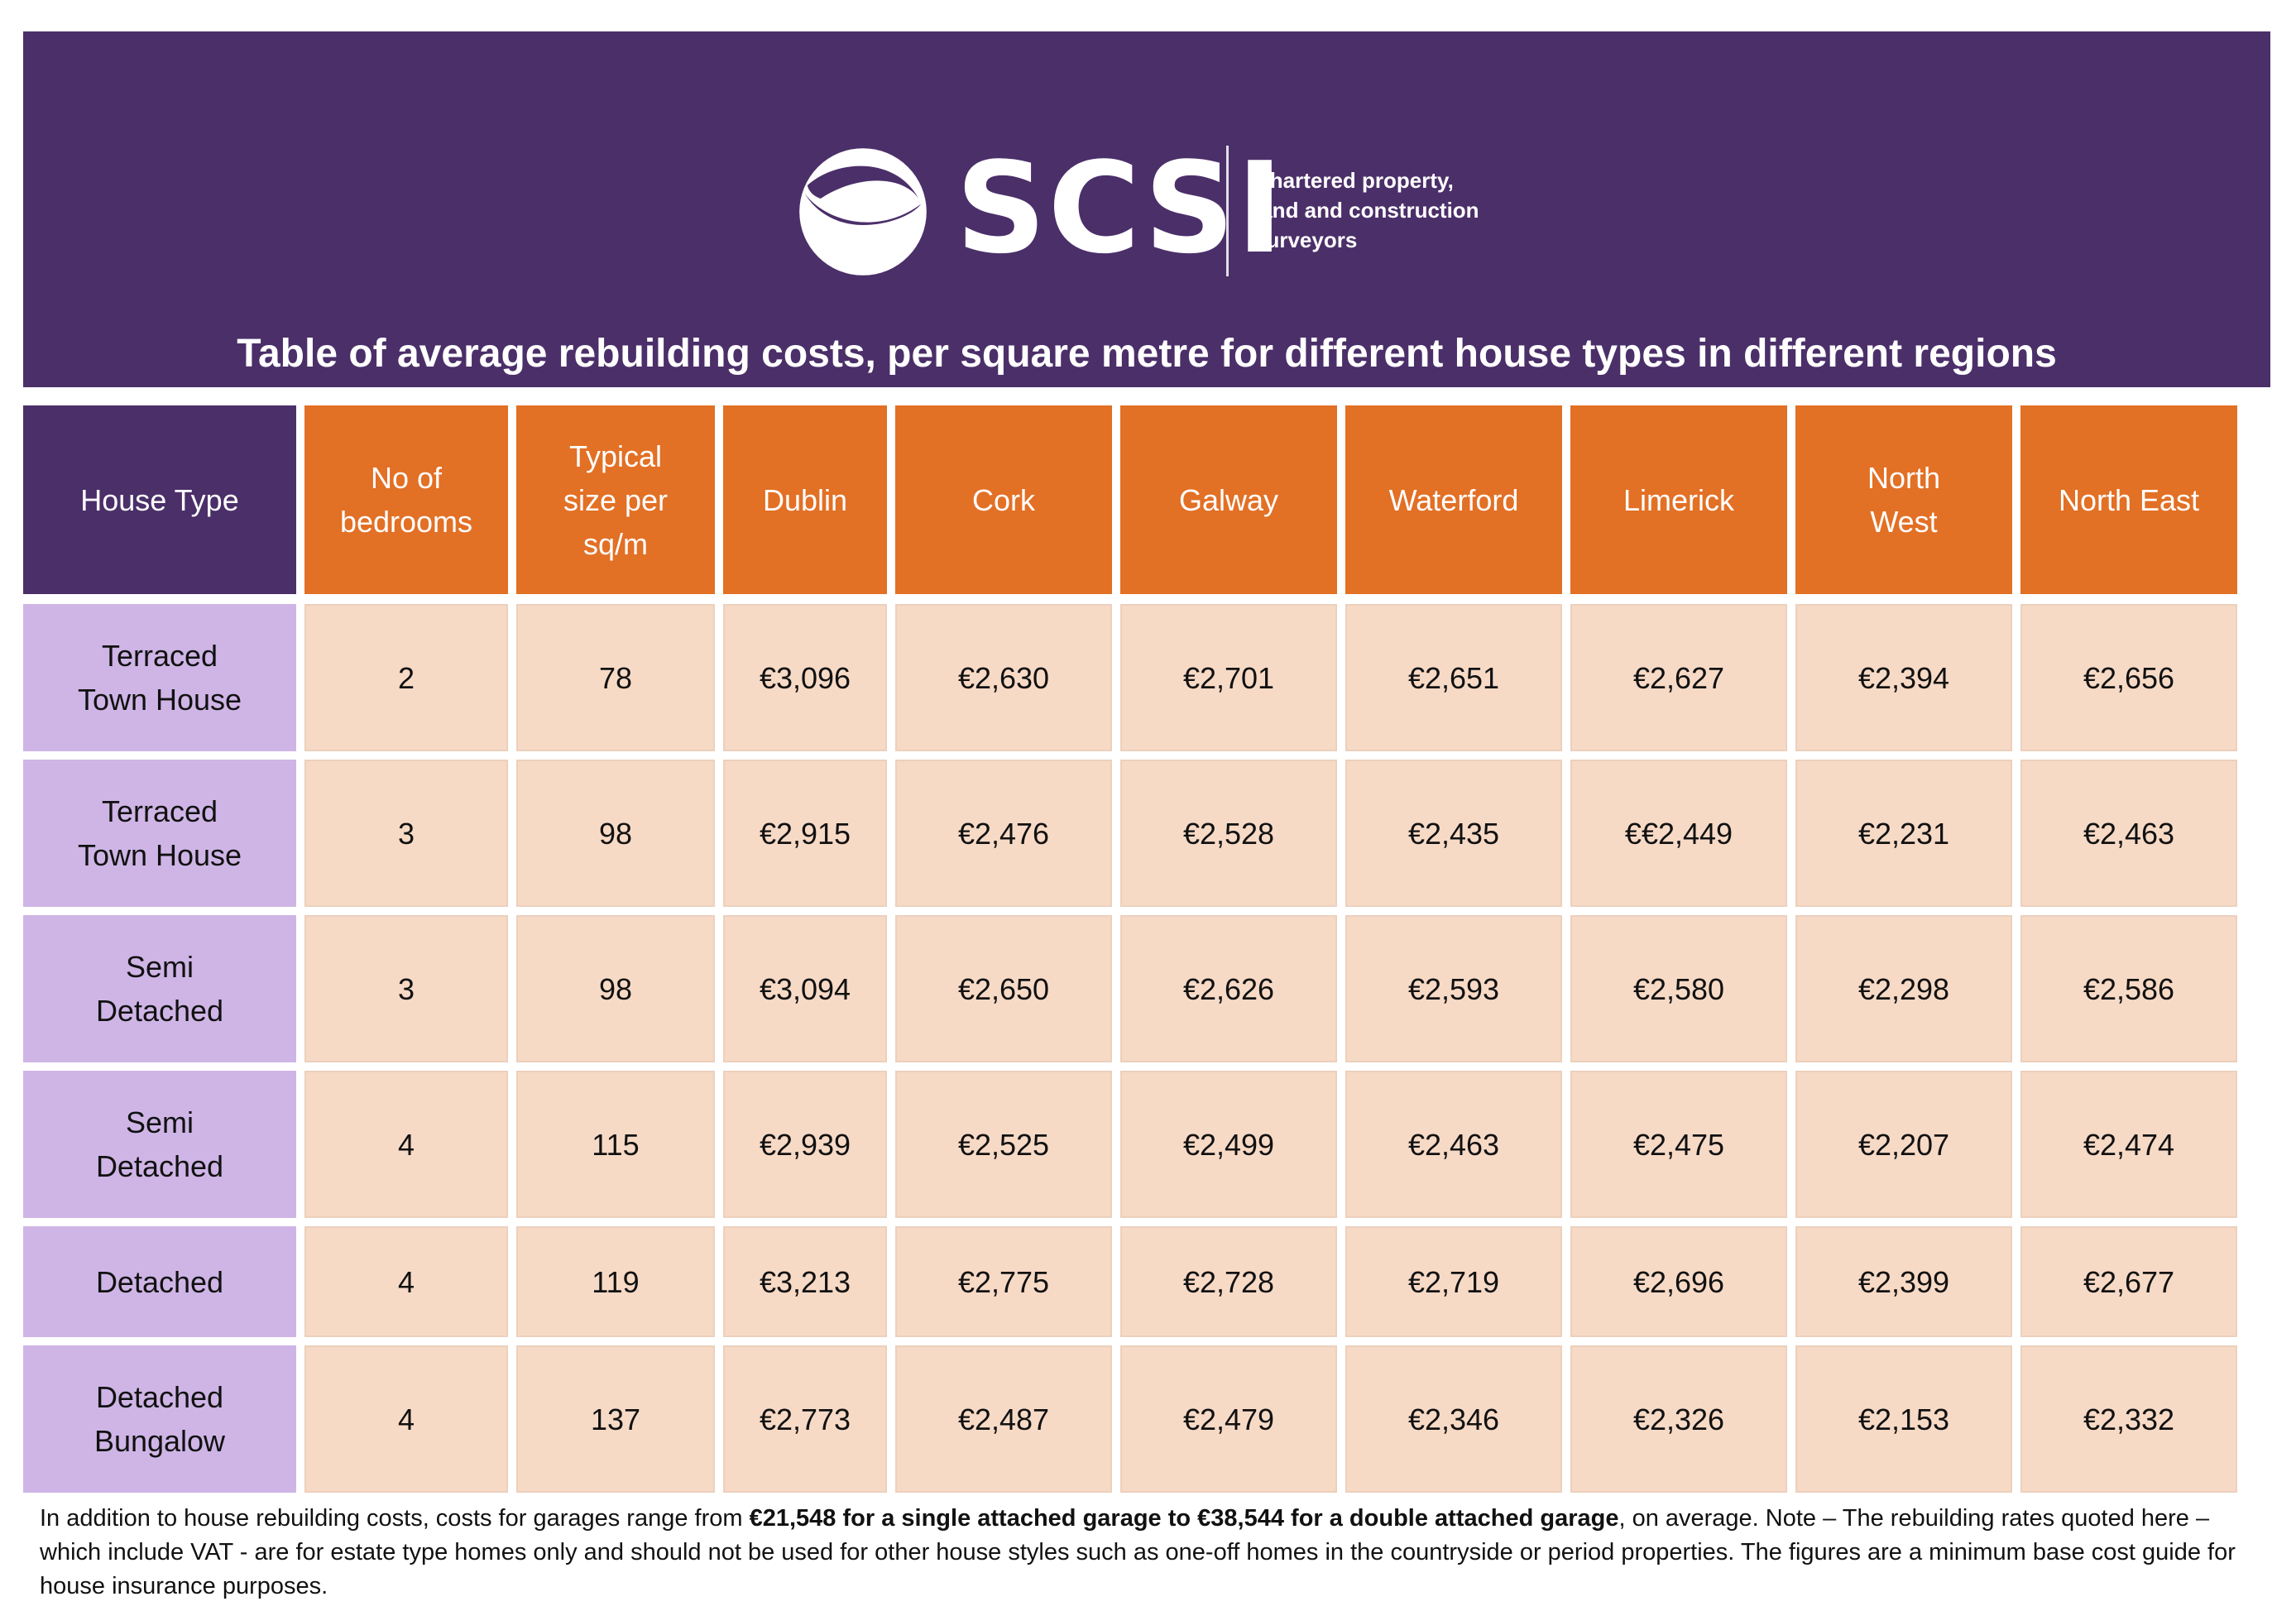 The width and height of the screenshot is (2296, 1611). I want to click on column-header-text: Typical, so click(615, 456).